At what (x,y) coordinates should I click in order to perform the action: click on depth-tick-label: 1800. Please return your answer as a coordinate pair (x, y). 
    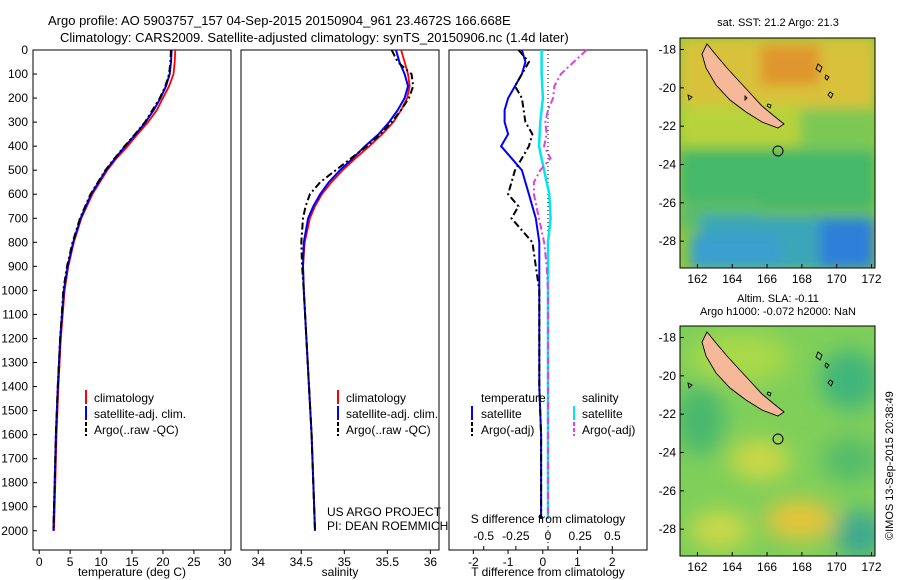
    Looking at the image, I should click on (14, 483).